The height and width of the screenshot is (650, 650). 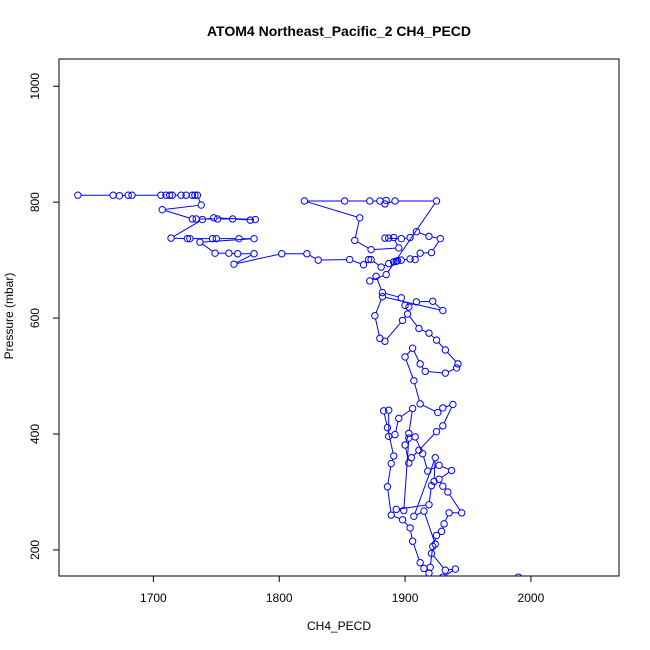 I want to click on y-tick-label: 1000, so click(x=35, y=86).